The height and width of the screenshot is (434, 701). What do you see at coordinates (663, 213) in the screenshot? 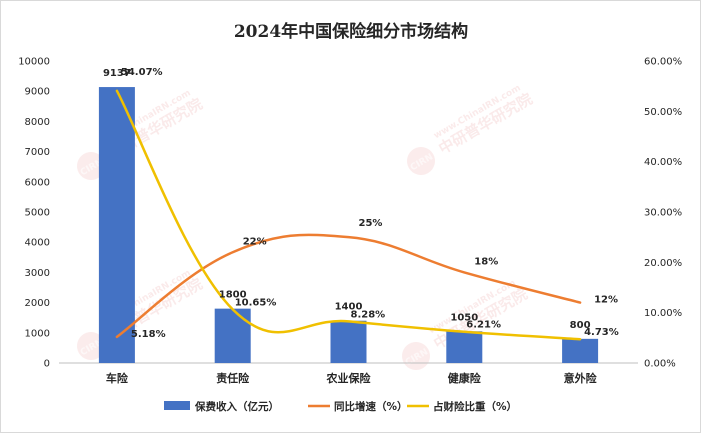
I see `y-right-tick-label: 30.00%` at bounding box center [663, 213].